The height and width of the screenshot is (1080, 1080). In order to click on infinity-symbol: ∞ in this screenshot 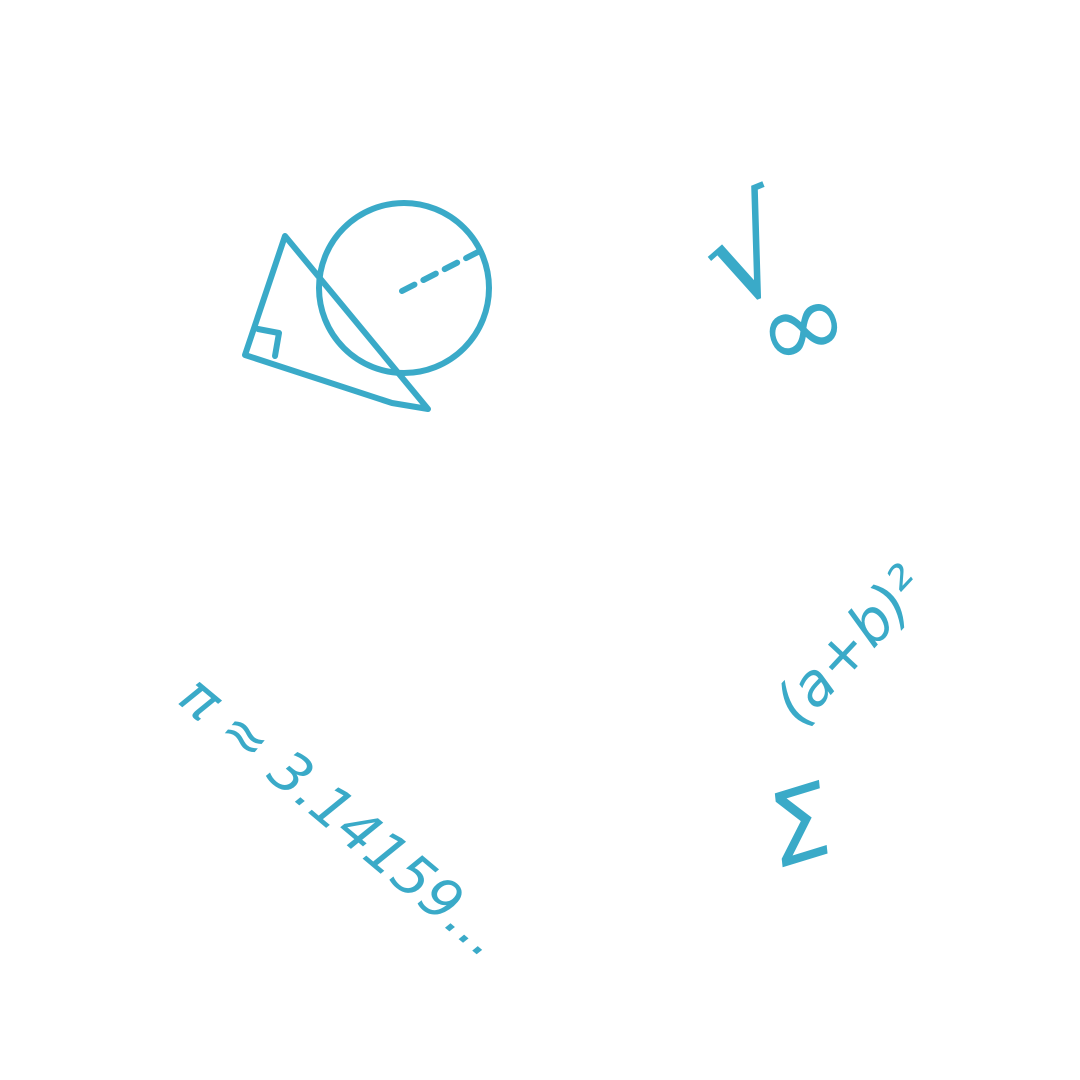, I will do `click(801, 325)`.